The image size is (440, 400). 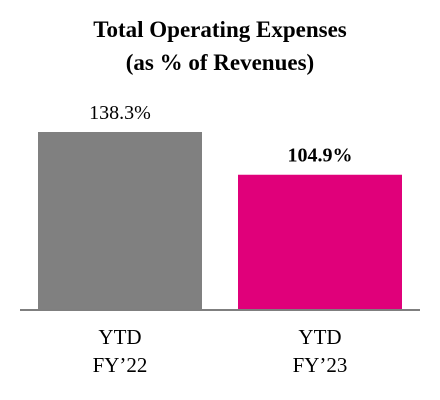 What do you see at coordinates (120, 337) in the screenshot?
I see `x-tick-label-1-line-1: YTD` at bounding box center [120, 337].